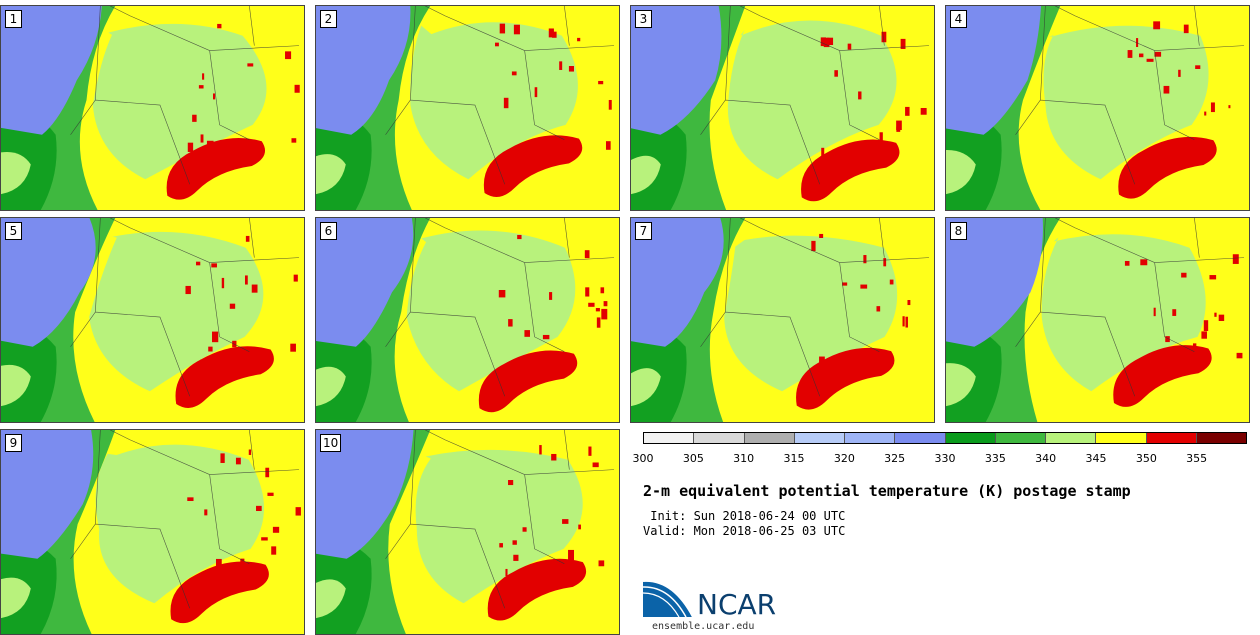 This screenshot has height=635, width=1260. I want to click on colorbar-tick-label: 325, so click(895, 458).